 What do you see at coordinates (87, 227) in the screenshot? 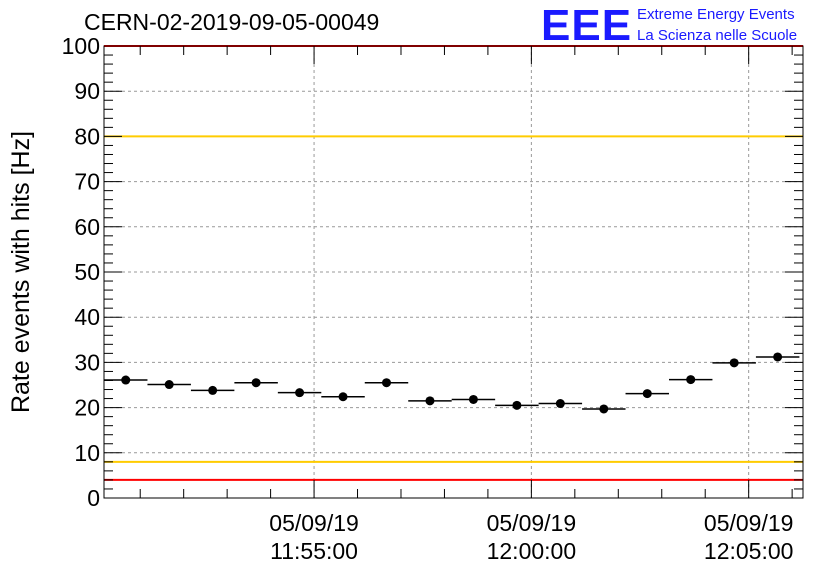
I see `y-tick-label: 60` at bounding box center [87, 227].